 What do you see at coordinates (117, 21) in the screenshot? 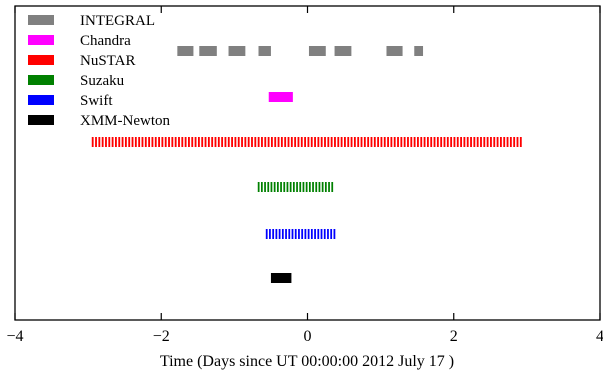
I see `legend-label: INTEGRAL` at bounding box center [117, 21].